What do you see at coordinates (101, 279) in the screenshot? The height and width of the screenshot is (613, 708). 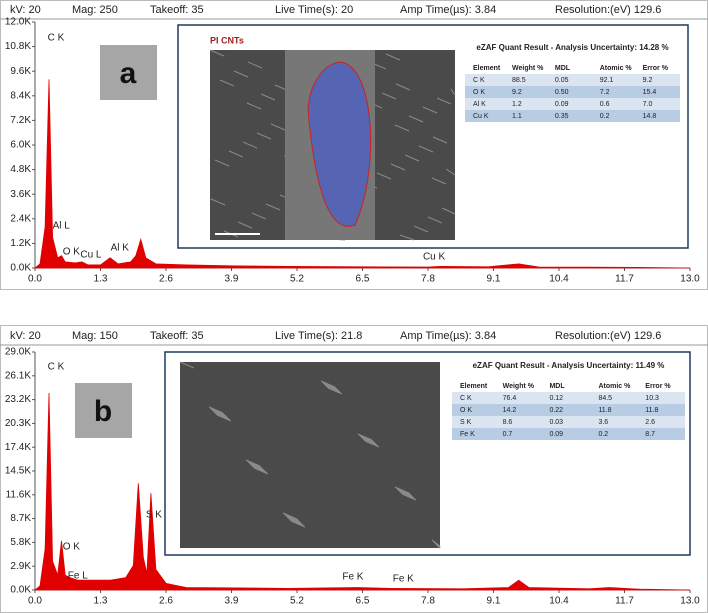 I see `x-tick-label: 1.3` at bounding box center [101, 279].